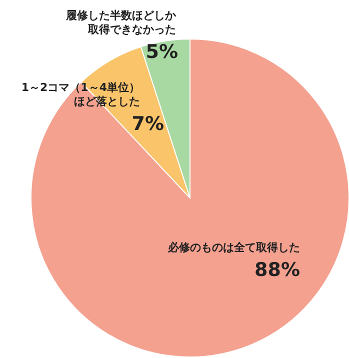 The width and height of the screenshot is (349, 358). What do you see at coordinates (277, 270) in the screenshot?
I see `data-label: 88%` at bounding box center [277, 270].